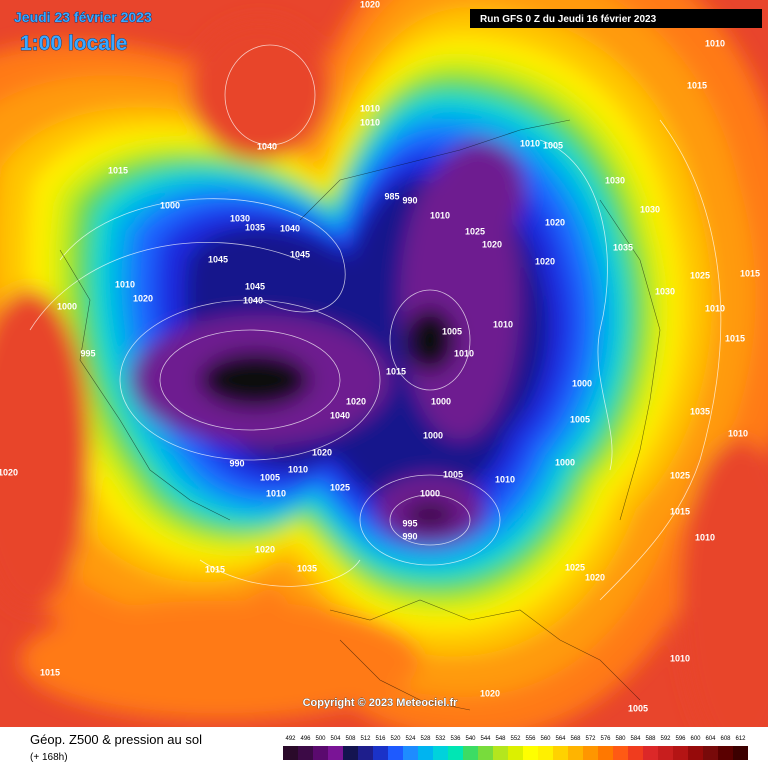  What do you see at coordinates (425, 739) in the screenshot?
I see `scale-label: 528` at bounding box center [425, 739].